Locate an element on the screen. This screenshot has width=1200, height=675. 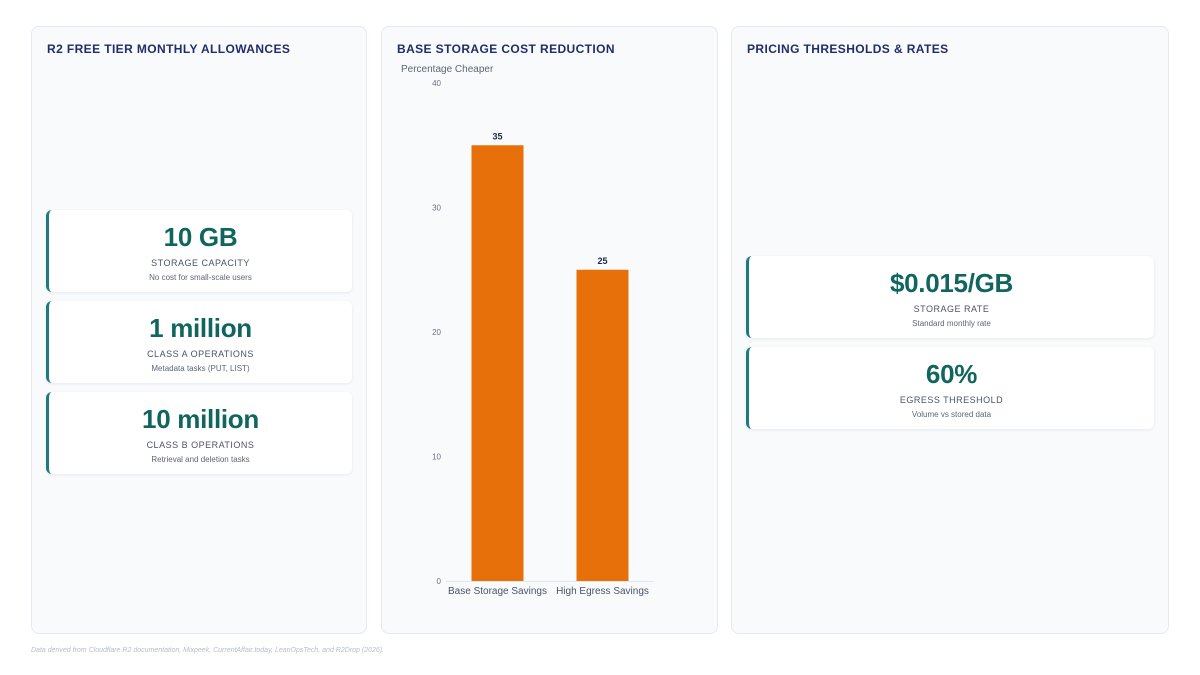
stat-description: Retrieval and deletion tasks is located at coordinates (200, 459).